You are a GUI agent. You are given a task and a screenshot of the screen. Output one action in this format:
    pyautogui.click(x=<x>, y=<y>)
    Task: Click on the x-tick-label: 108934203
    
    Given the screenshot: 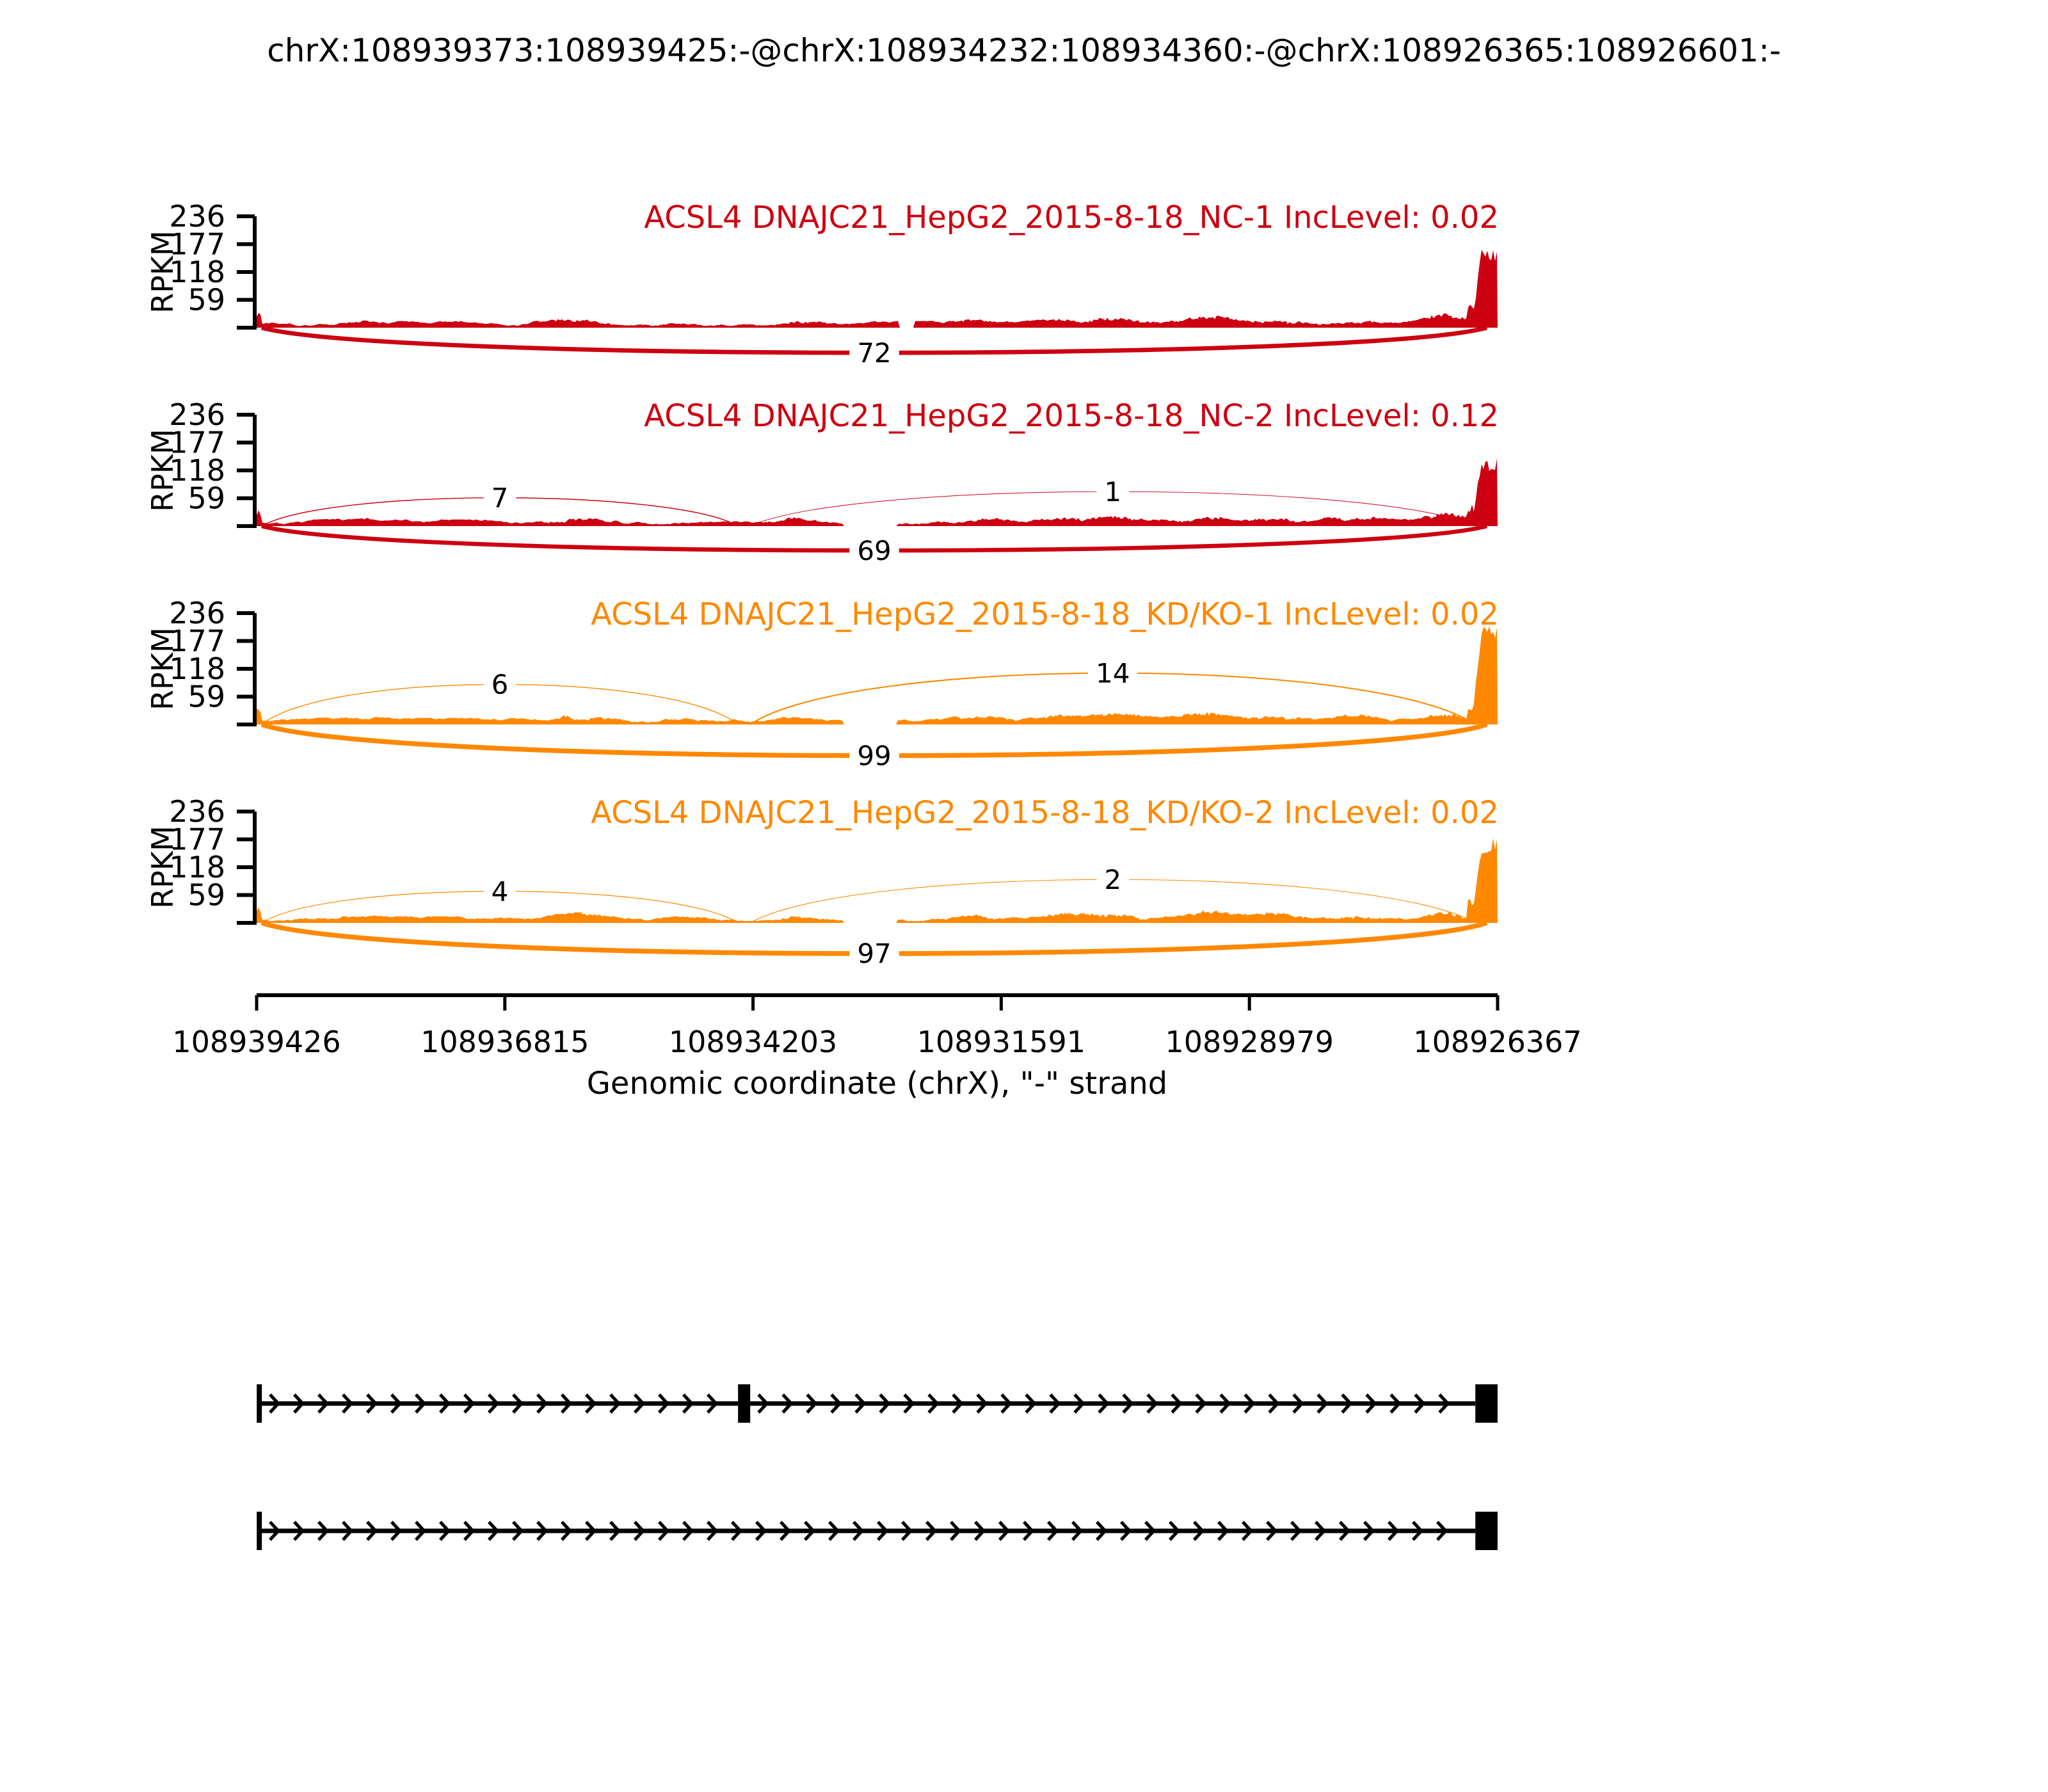 What is the action you would take?
    pyautogui.click(x=753, y=1042)
    